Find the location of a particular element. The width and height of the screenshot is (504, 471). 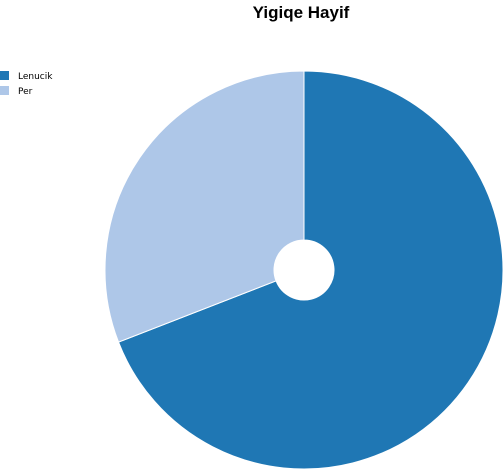

legend-swatch-per is located at coordinates (4, 90).